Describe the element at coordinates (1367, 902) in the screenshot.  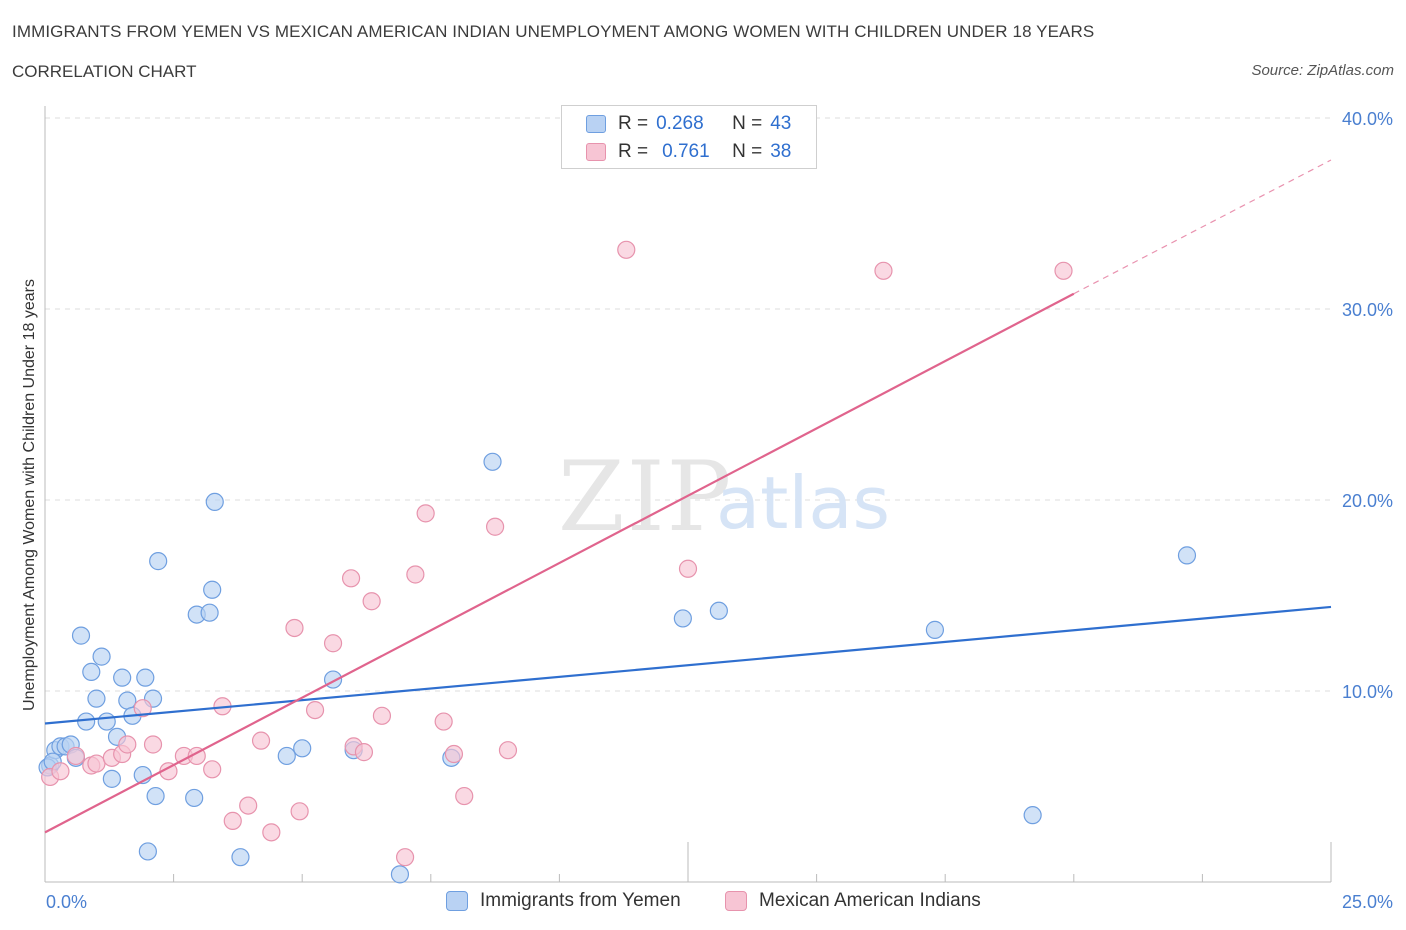
I see `x-tick-label: 25.0%` at that location.